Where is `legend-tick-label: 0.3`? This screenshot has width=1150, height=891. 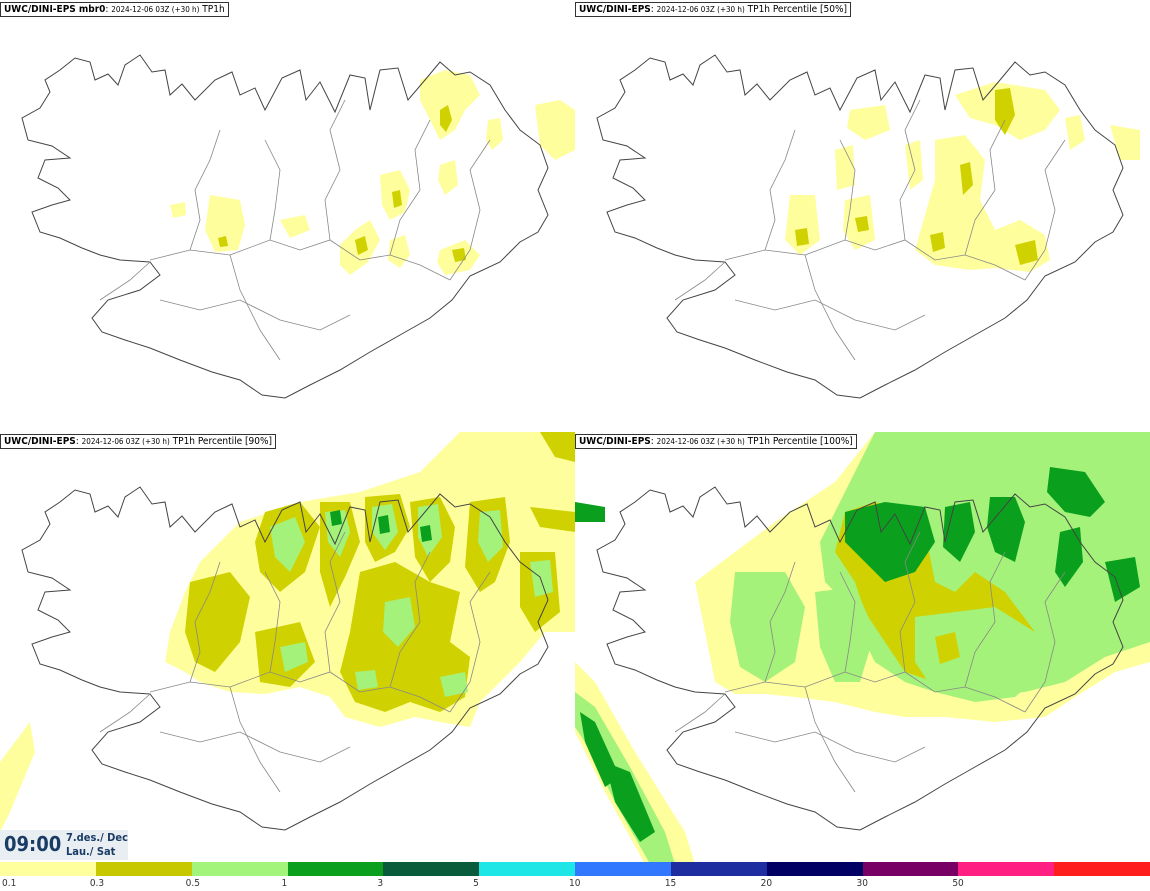 legend-tick-label: 0.3 is located at coordinates (97, 883).